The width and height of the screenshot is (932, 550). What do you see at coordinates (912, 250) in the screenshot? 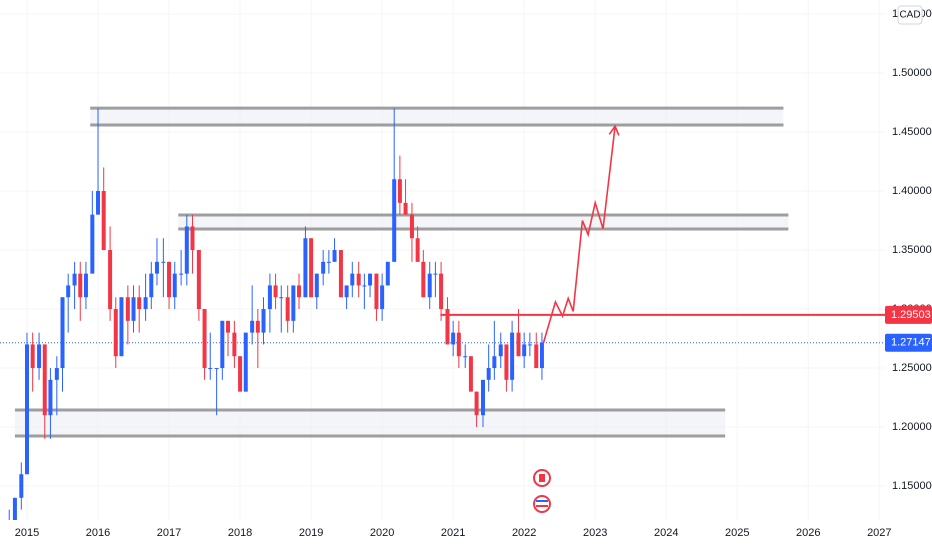
I see `y-tick-label: 1.35000` at bounding box center [912, 250].